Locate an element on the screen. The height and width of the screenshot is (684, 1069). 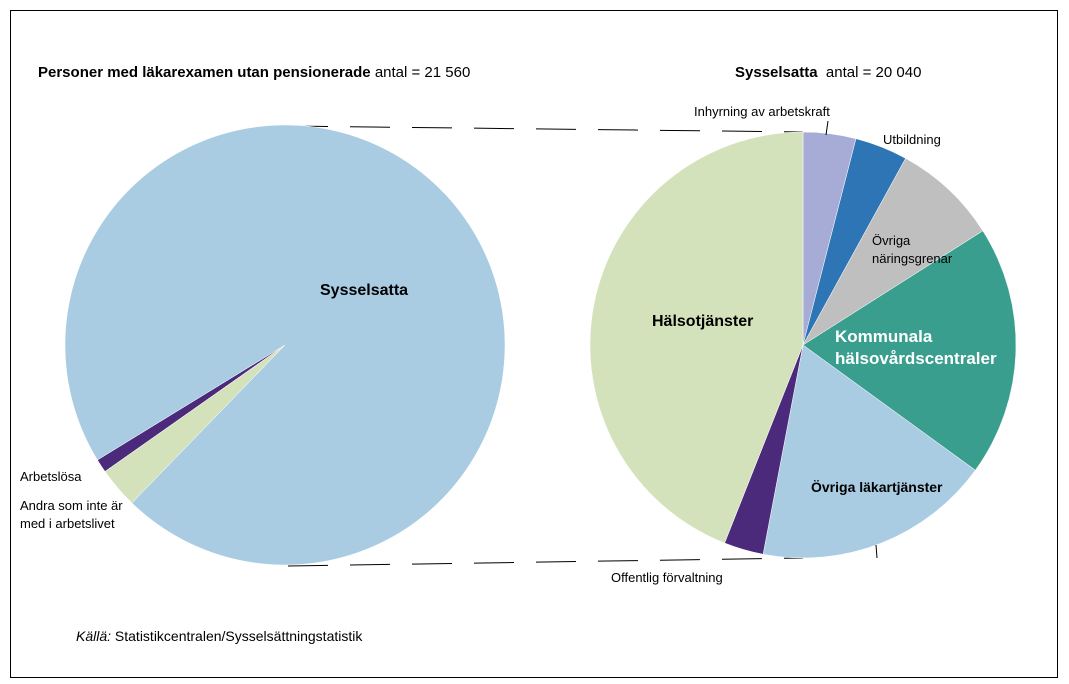
slice-label: Sysselsatta is located at coordinates (364, 290).